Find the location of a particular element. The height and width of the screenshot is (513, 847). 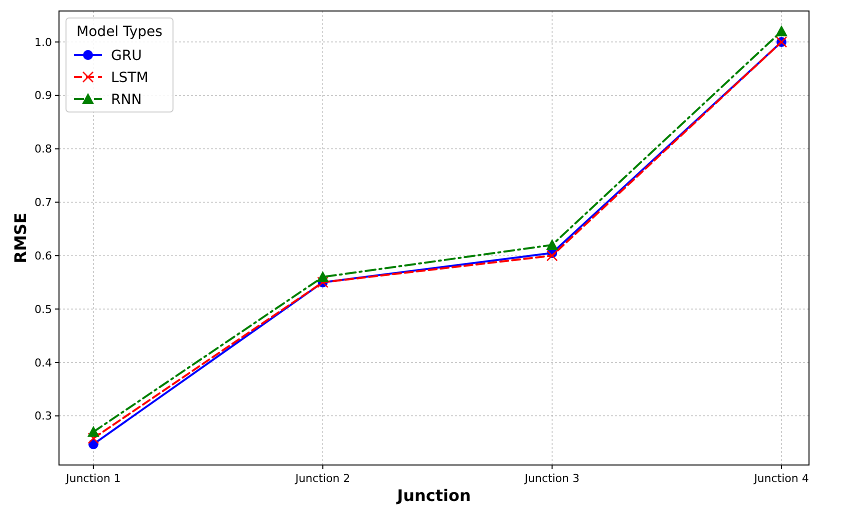

y-tick-label: 0.9 is located at coordinates (43, 95).